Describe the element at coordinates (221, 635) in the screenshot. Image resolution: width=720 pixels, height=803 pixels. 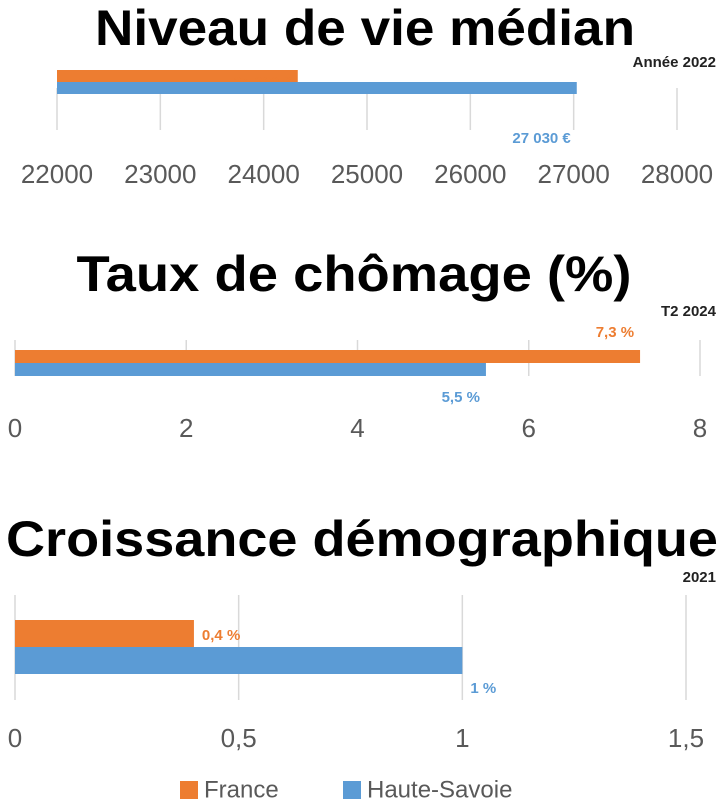
I see `value-label: 0,4 %` at that location.